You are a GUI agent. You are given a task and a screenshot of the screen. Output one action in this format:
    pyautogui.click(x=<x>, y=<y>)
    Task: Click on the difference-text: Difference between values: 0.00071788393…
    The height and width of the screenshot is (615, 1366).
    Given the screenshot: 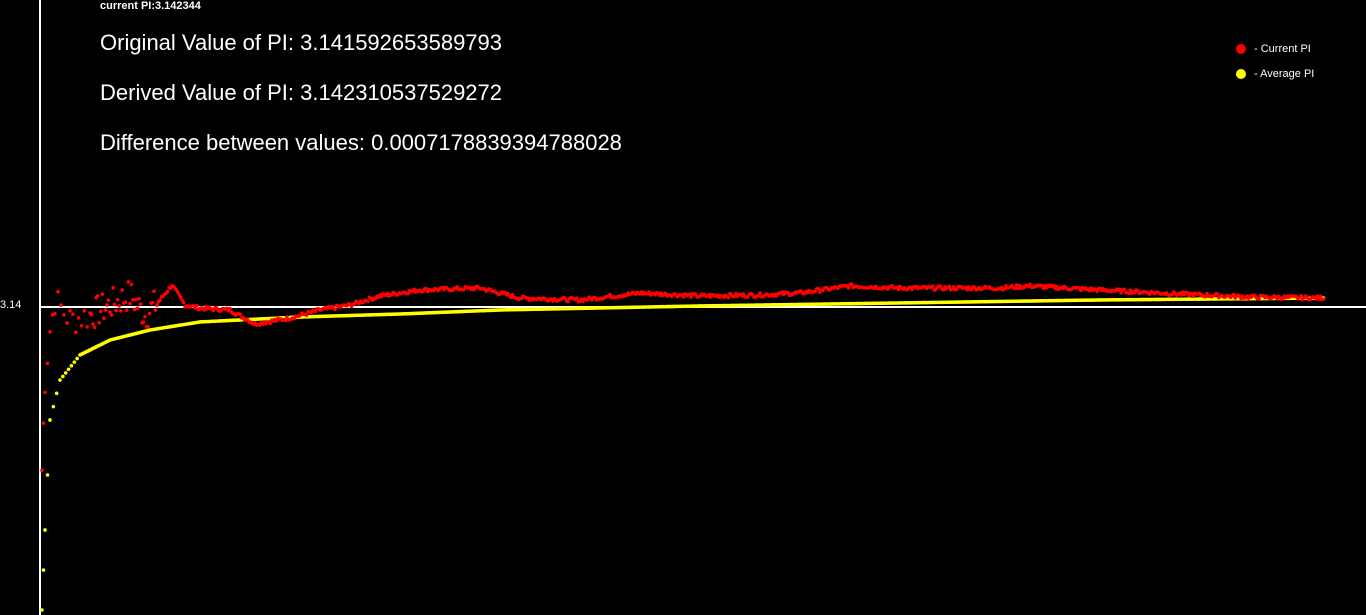 What is the action you would take?
    pyautogui.click(x=361, y=142)
    